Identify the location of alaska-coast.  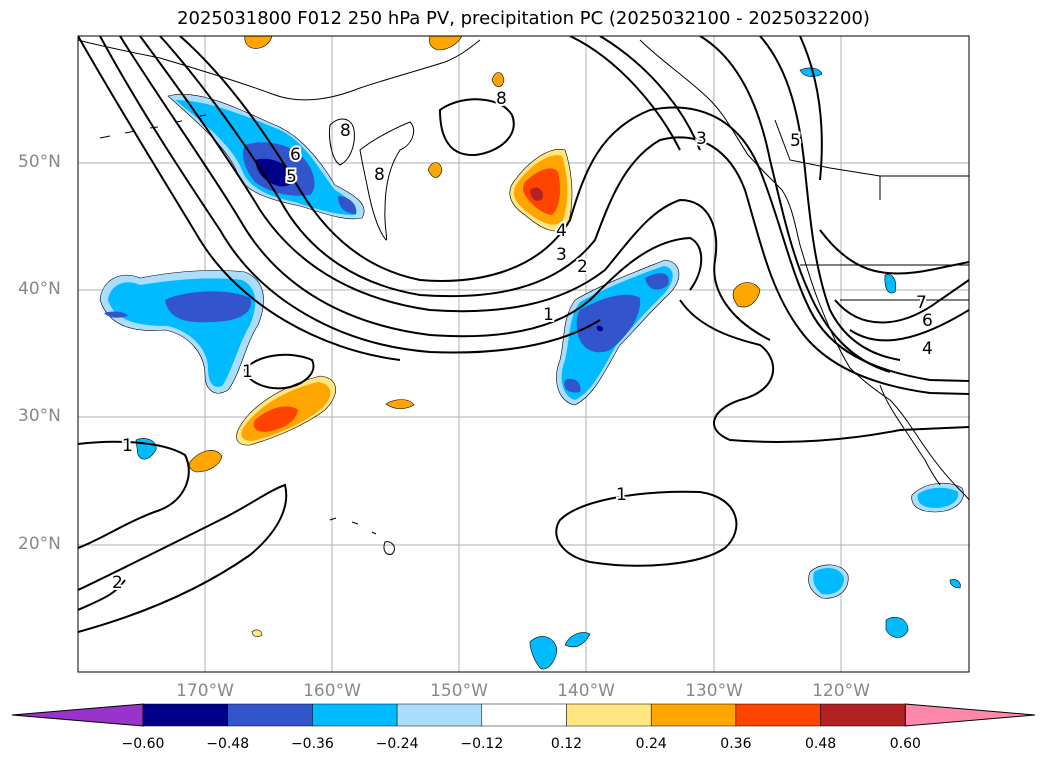
(279, 70).